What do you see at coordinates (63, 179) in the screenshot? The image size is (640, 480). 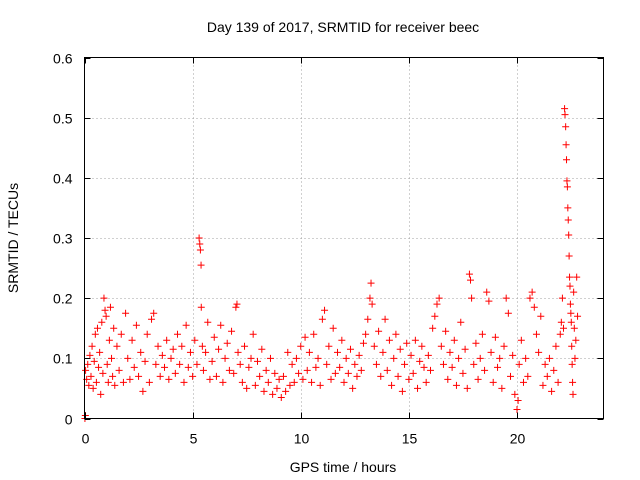 I see `y-tick-label: 0.4` at bounding box center [63, 179].